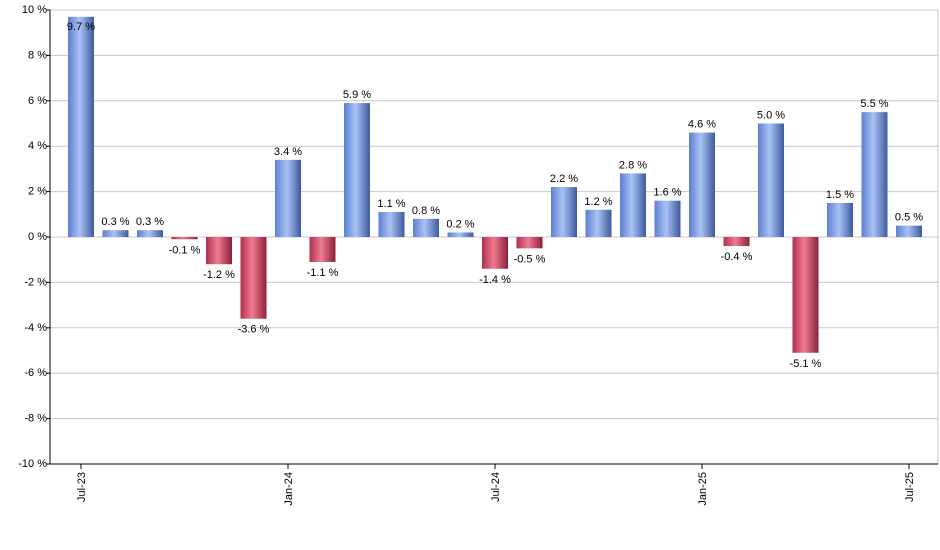  Describe the element at coordinates (840, 195) in the screenshot. I see `data-label: 1.5 %` at that location.